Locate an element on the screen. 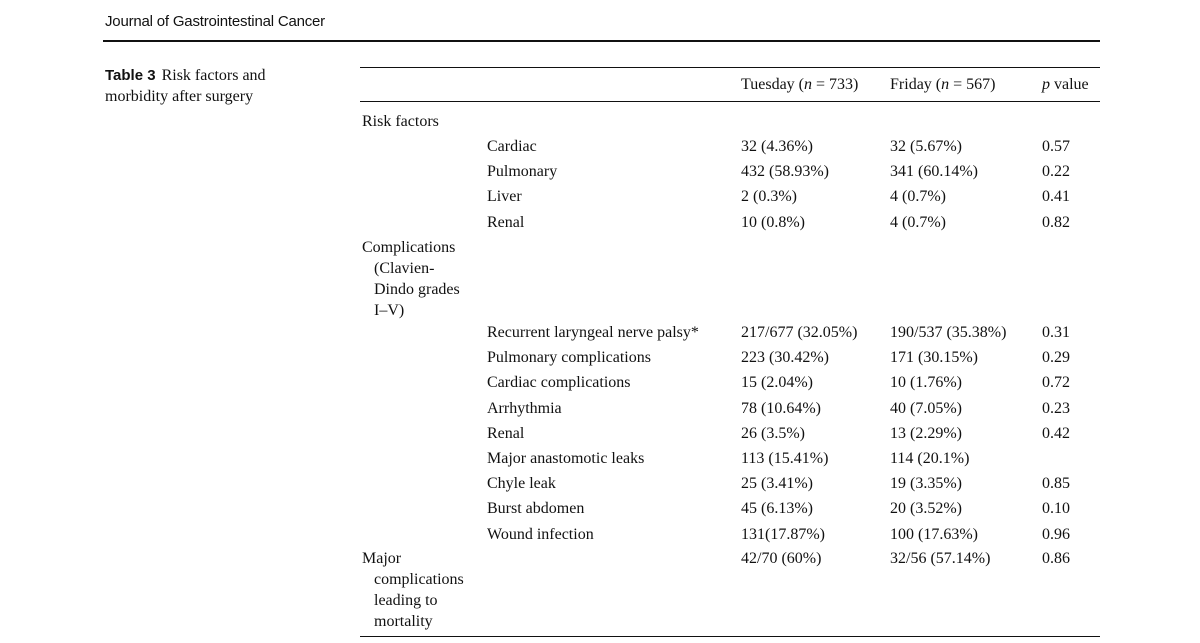  cell-p-value: 0.82 is located at coordinates (1056, 222).